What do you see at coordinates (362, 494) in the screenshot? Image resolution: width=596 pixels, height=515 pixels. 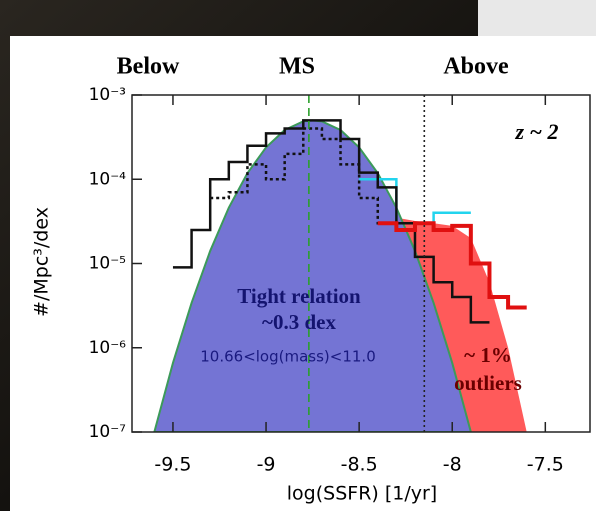 I see `x-axis-label: log(SSFR) [1/yr]` at bounding box center [362, 494].